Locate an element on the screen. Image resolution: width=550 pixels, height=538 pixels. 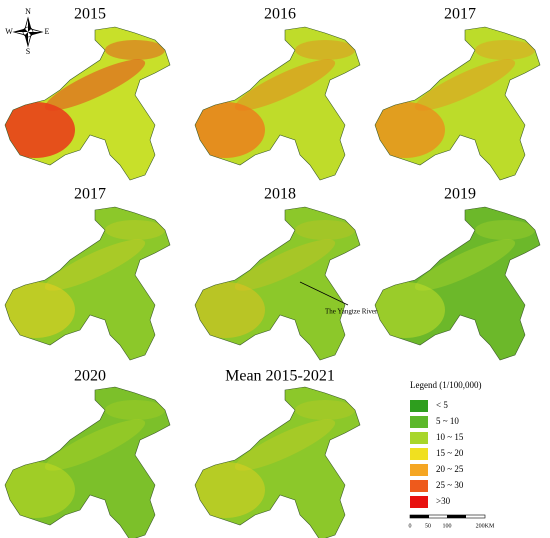
panel-title: 2016 is located at coordinates (280, 14).